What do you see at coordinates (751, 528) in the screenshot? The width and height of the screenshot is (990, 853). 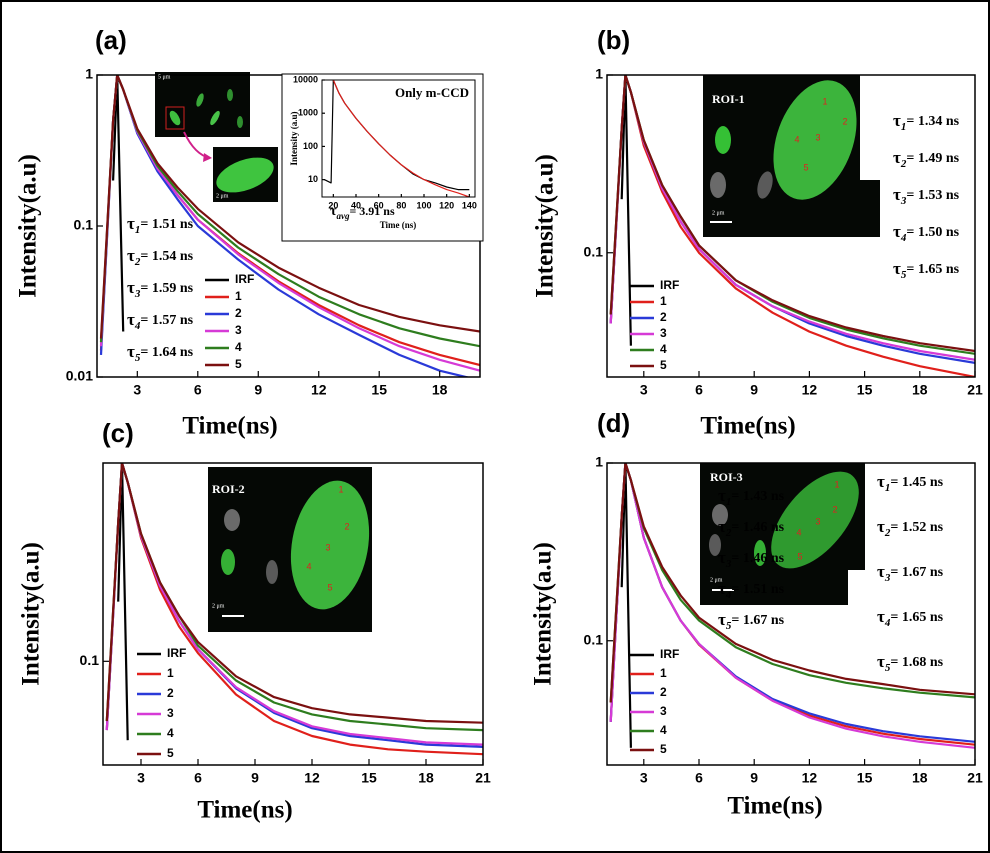 I see `tau-annotation: τ2= 1.46 ns` at bounding box center [751, 528].